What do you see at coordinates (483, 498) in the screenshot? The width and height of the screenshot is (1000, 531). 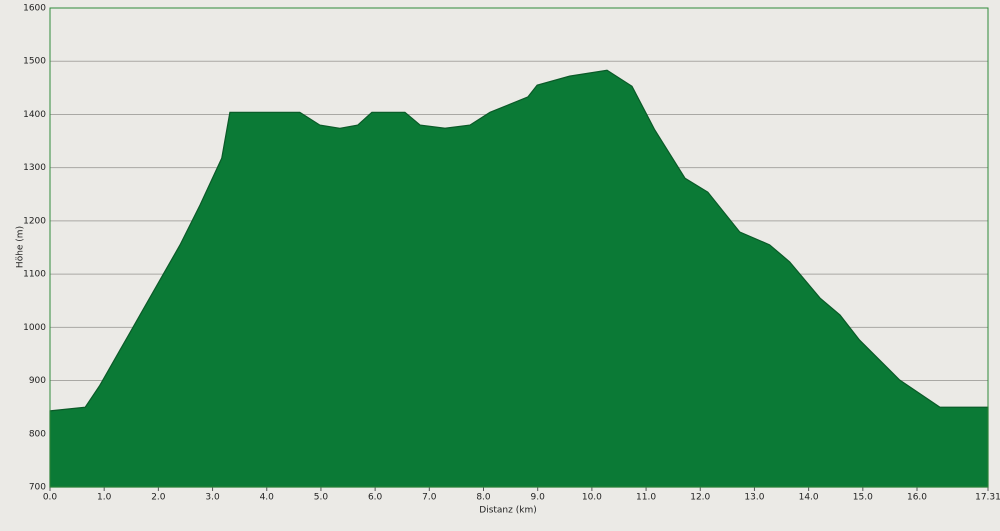 I see `x-tick-label: 8.0` at bounding box center [483, 498].